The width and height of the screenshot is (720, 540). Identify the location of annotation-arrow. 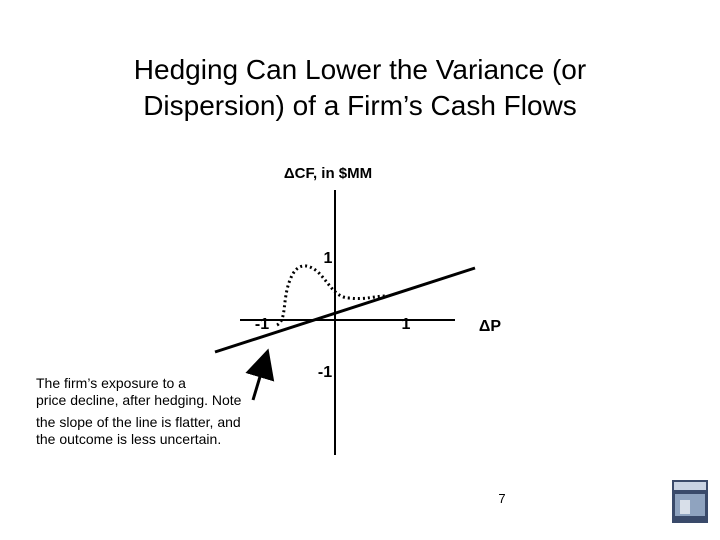
(260, 374).